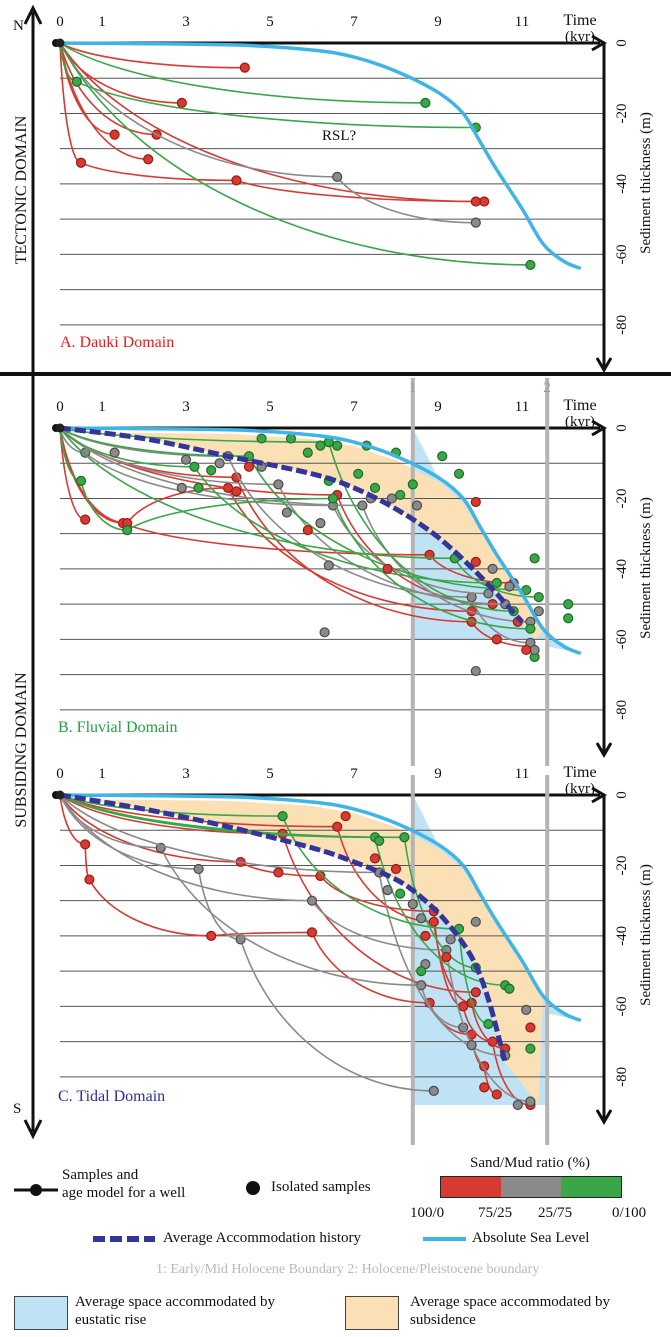  Describe the element at coordinates (530, 1163) in the screenshot. I see `legend-ratio-title: Sand/Mud ratio (%)` at that location.